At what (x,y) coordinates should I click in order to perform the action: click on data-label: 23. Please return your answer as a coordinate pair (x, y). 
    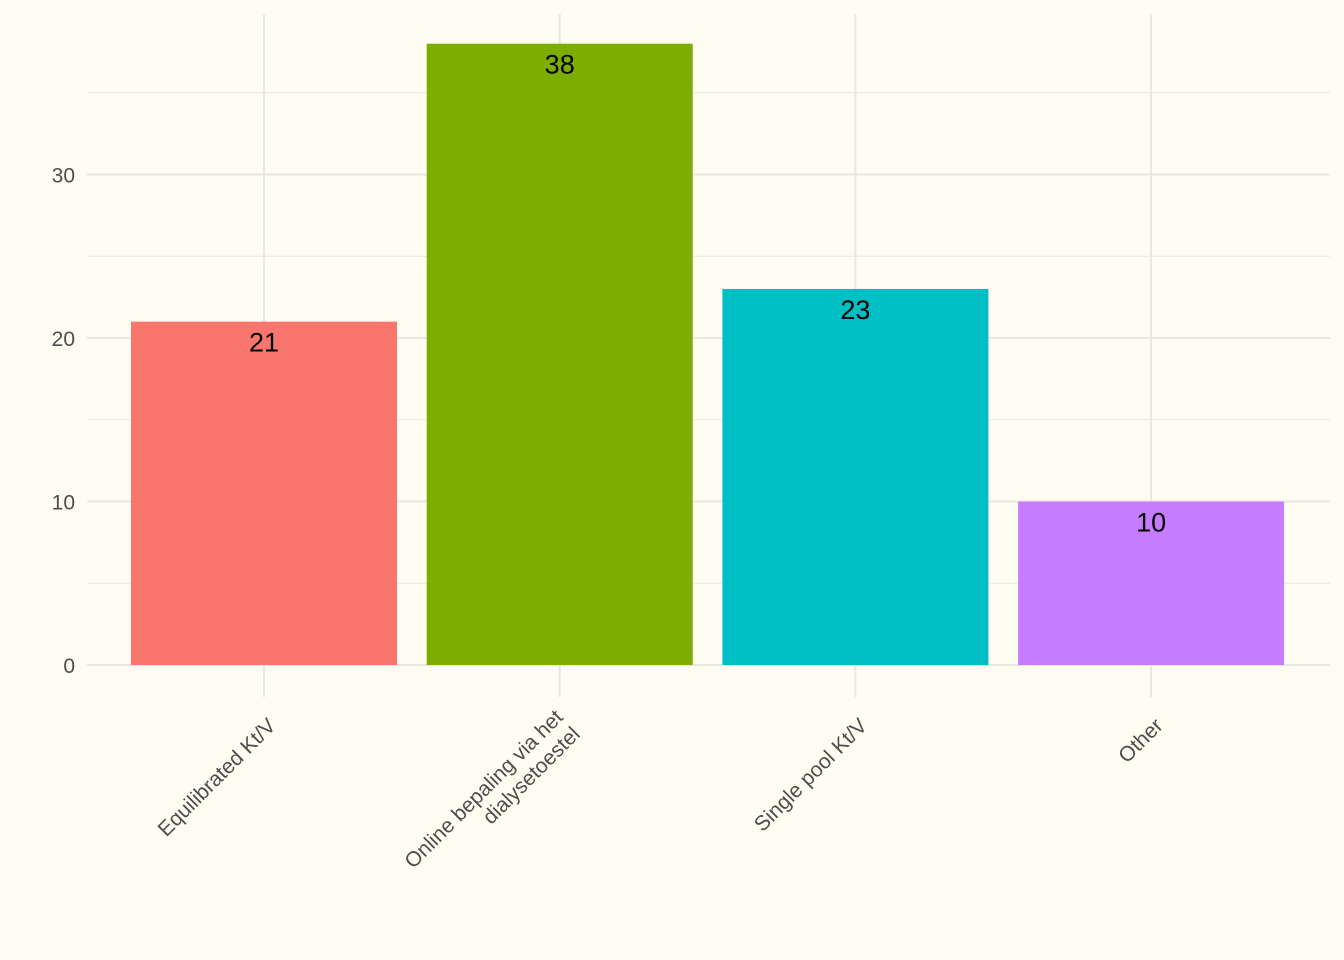
    Looking at the image, I should click on (855, 310).